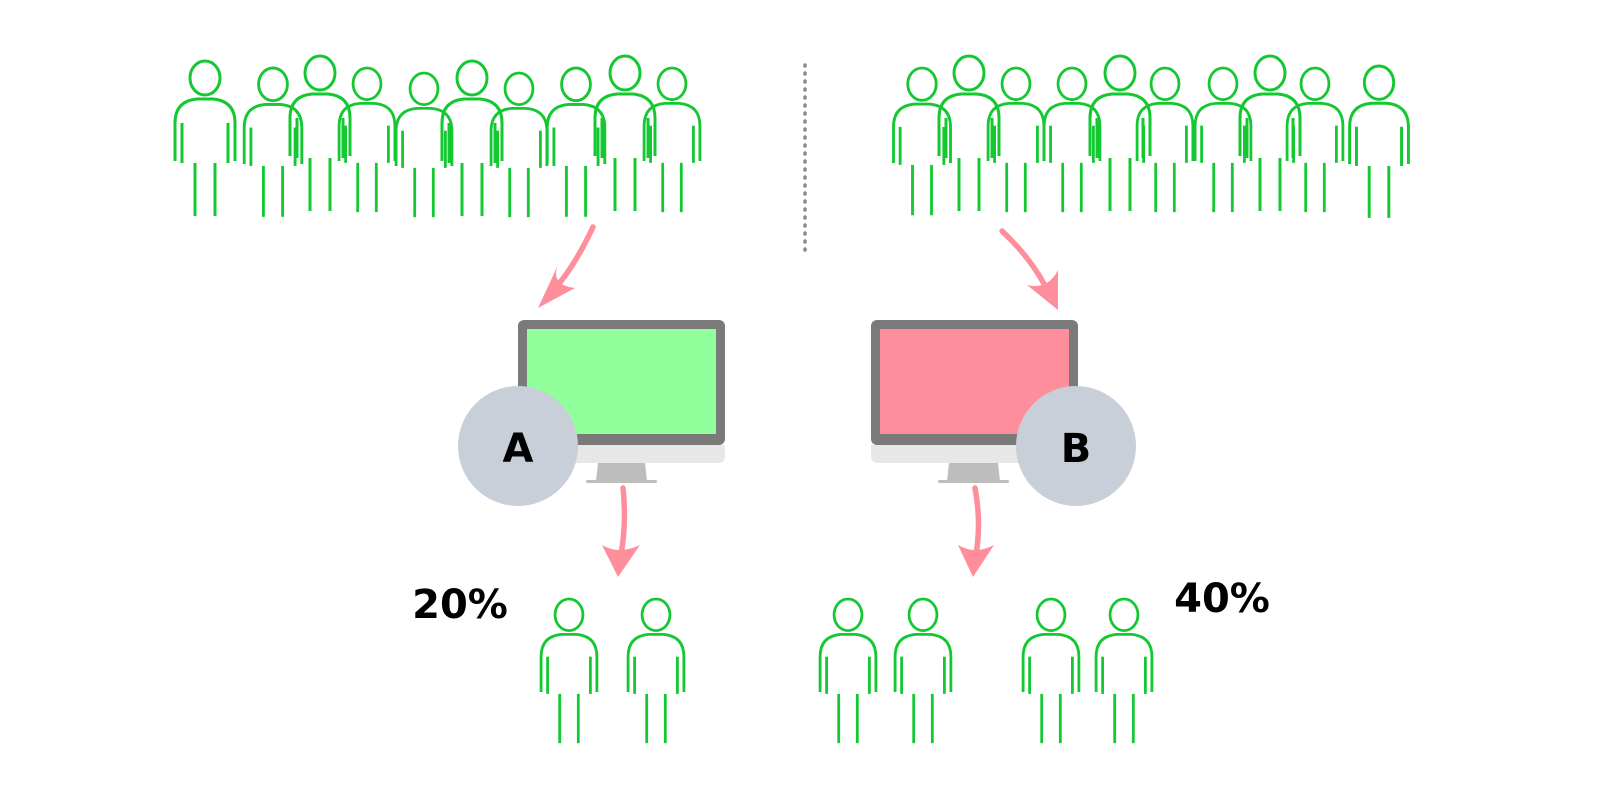 The height and width of the screenshot is (800, 1600). I want to click on arrow-a-in-icon, so click(567, 266).